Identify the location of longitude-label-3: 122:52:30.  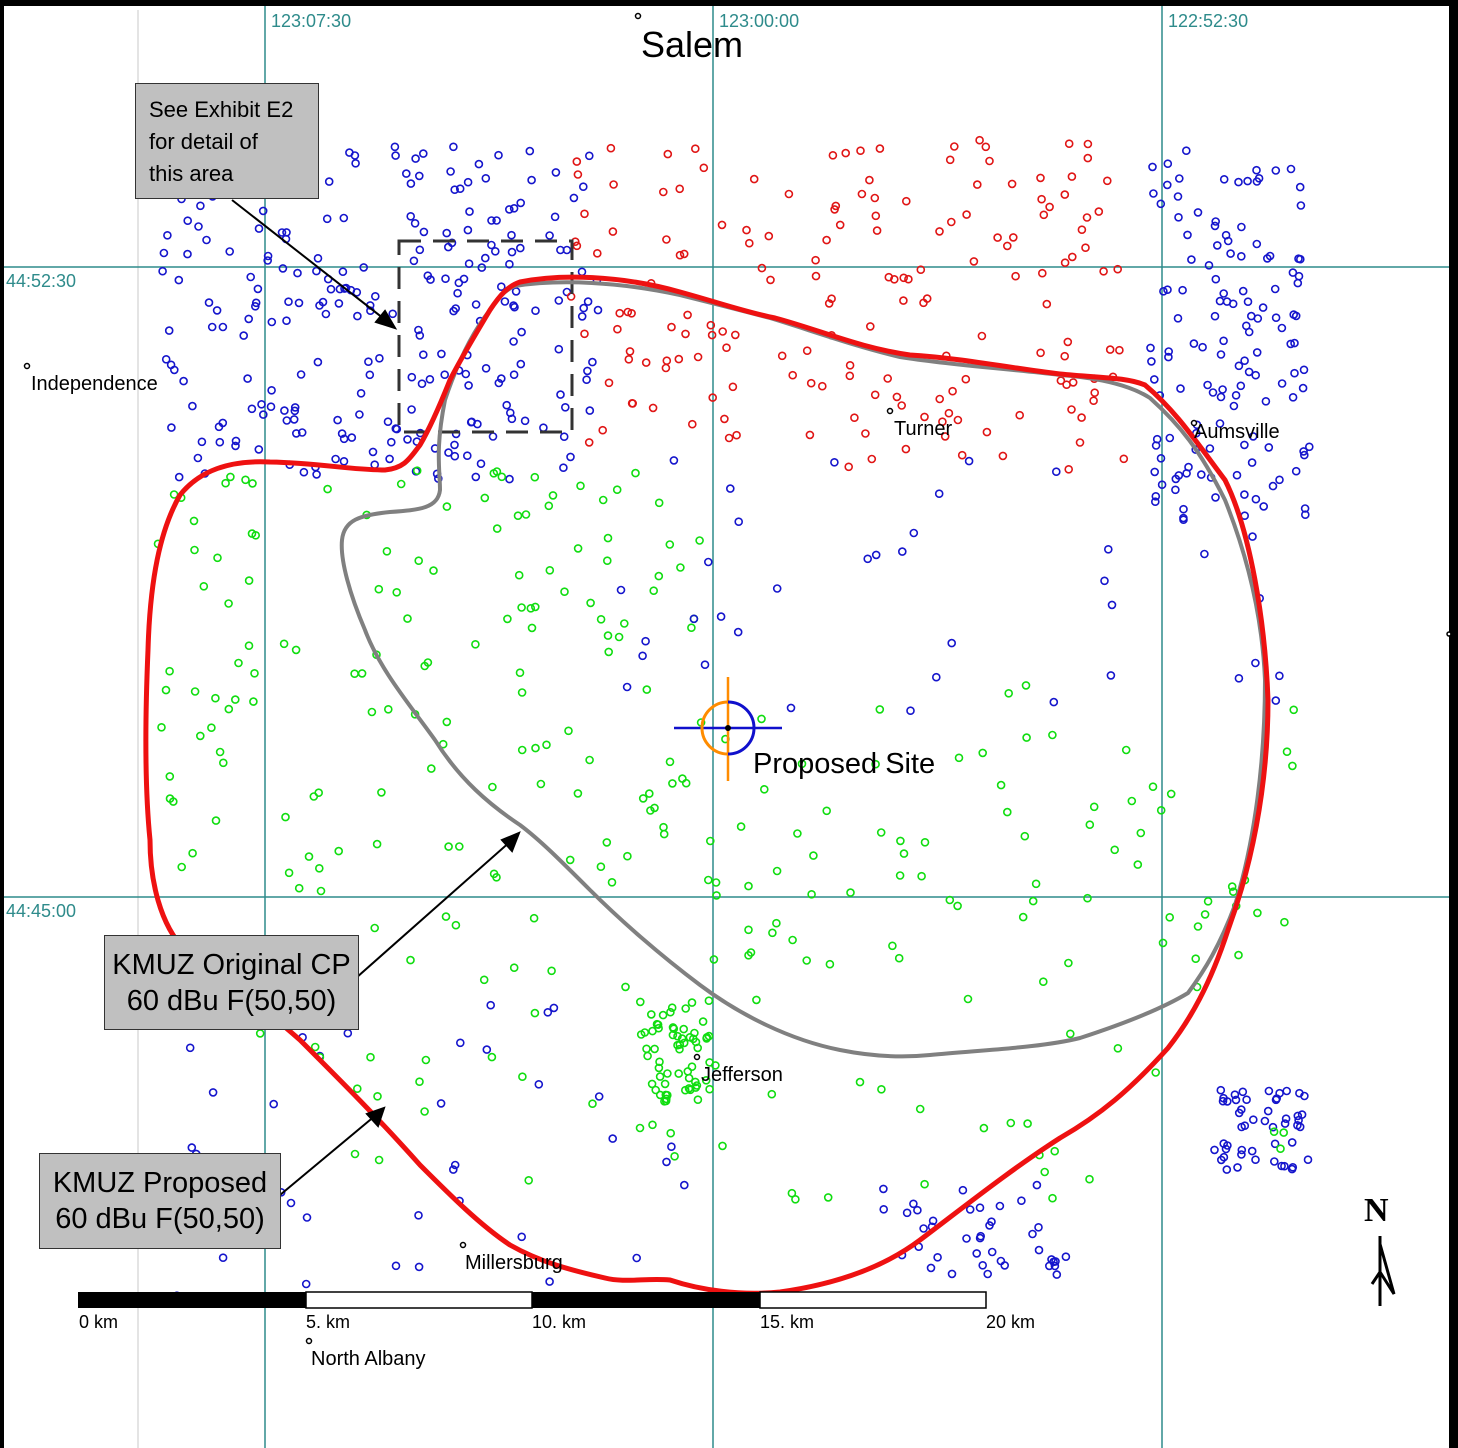
(1208, 21).